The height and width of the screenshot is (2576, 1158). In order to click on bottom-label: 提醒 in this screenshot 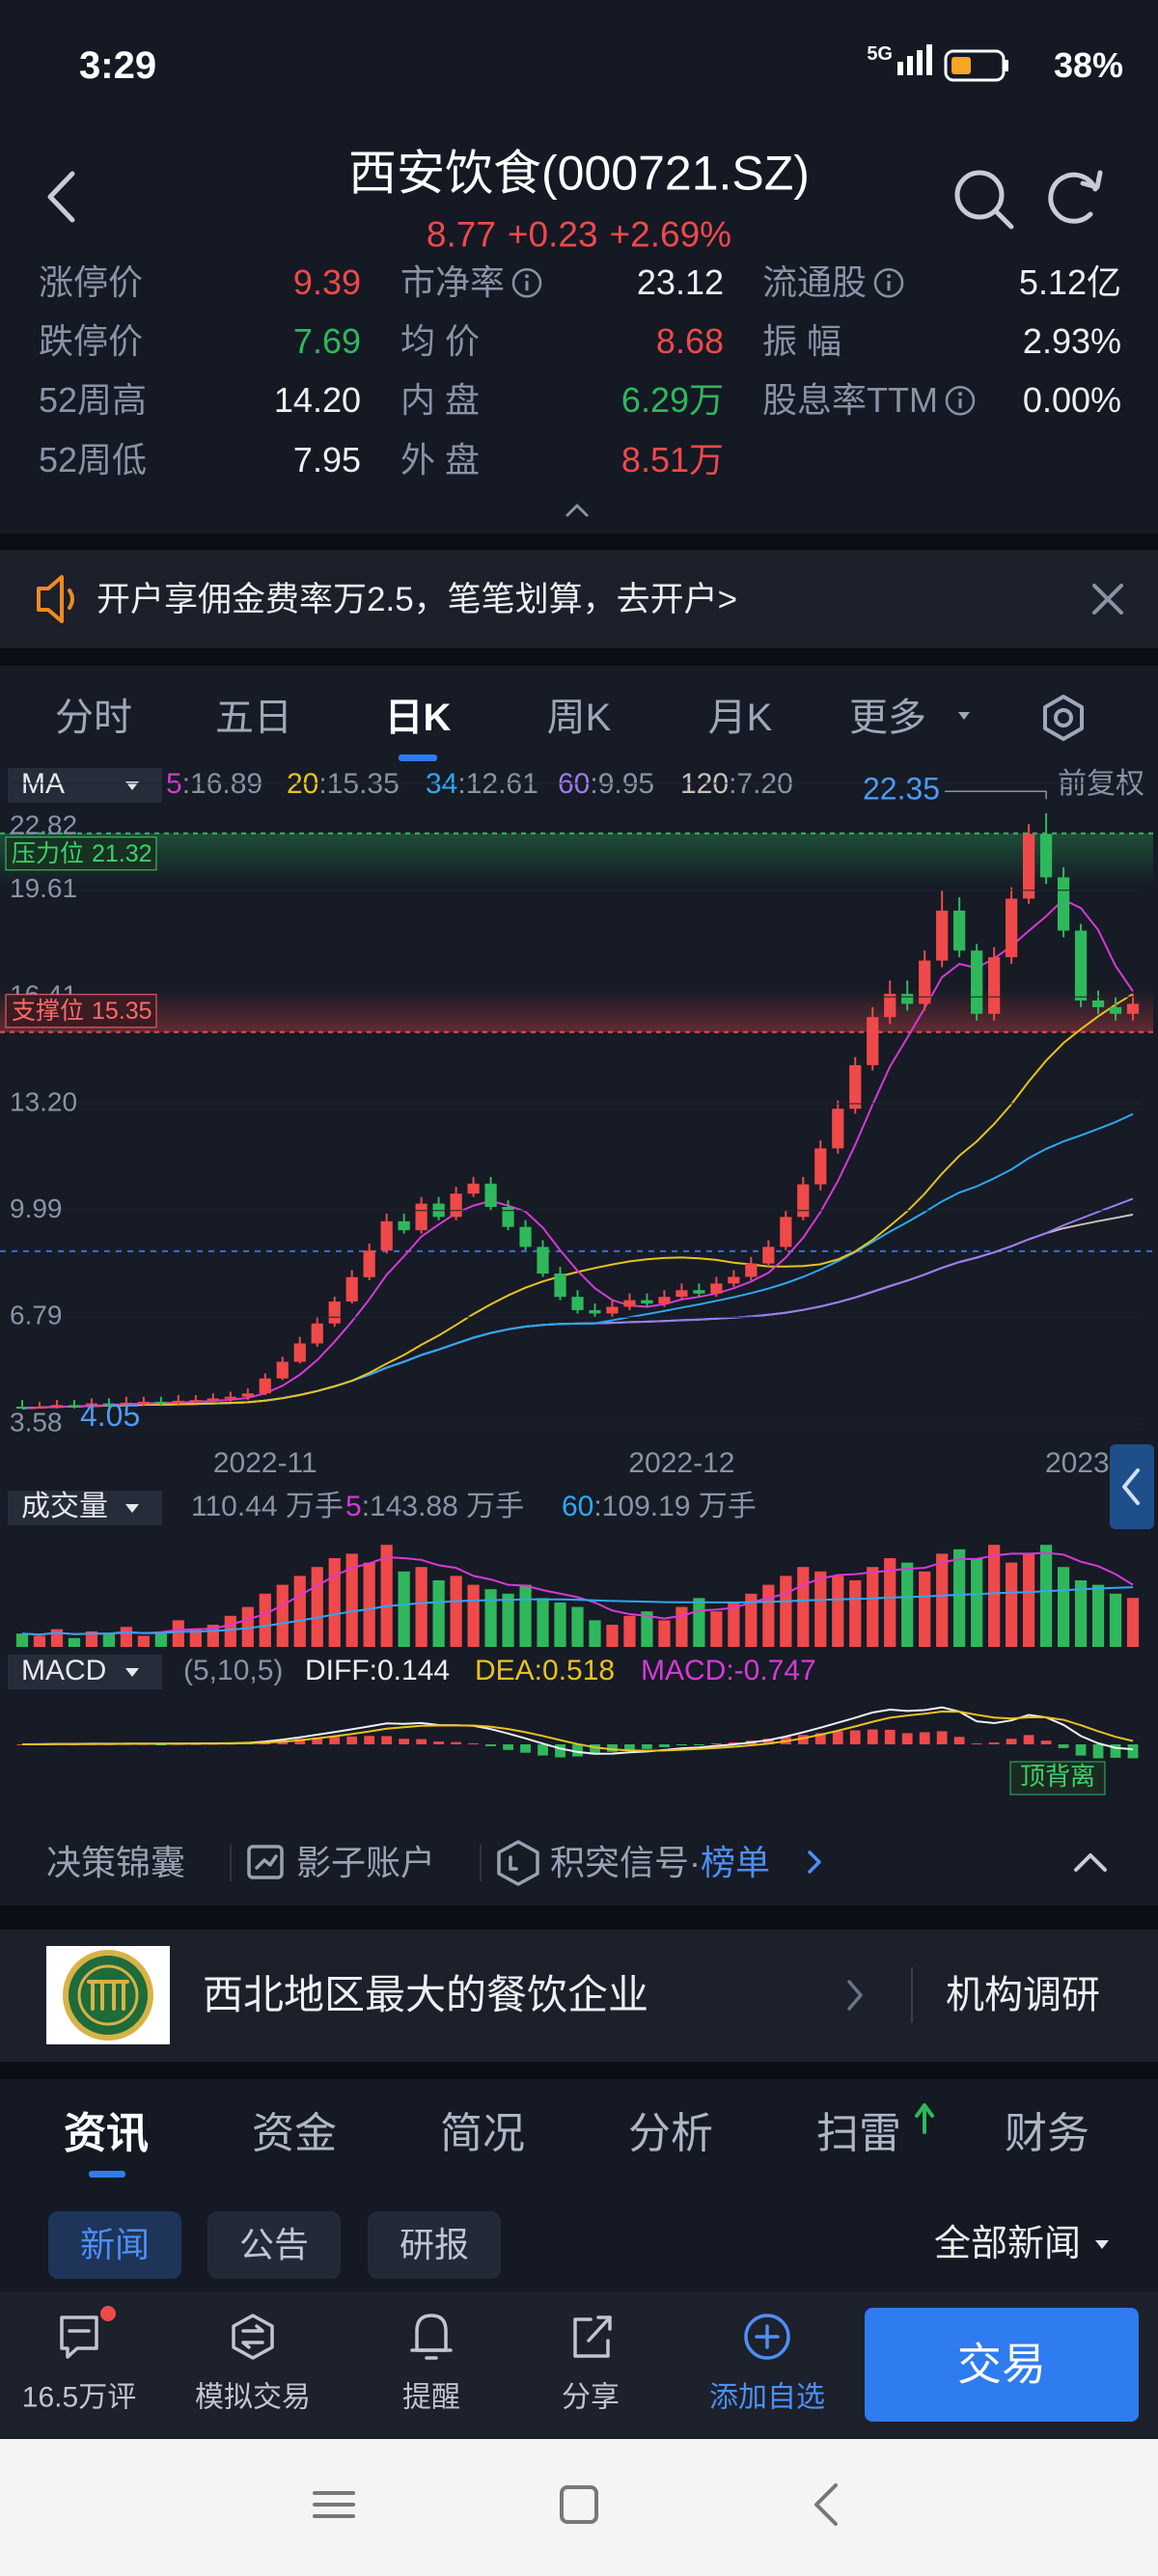, I will do `click(431, 2397)`.